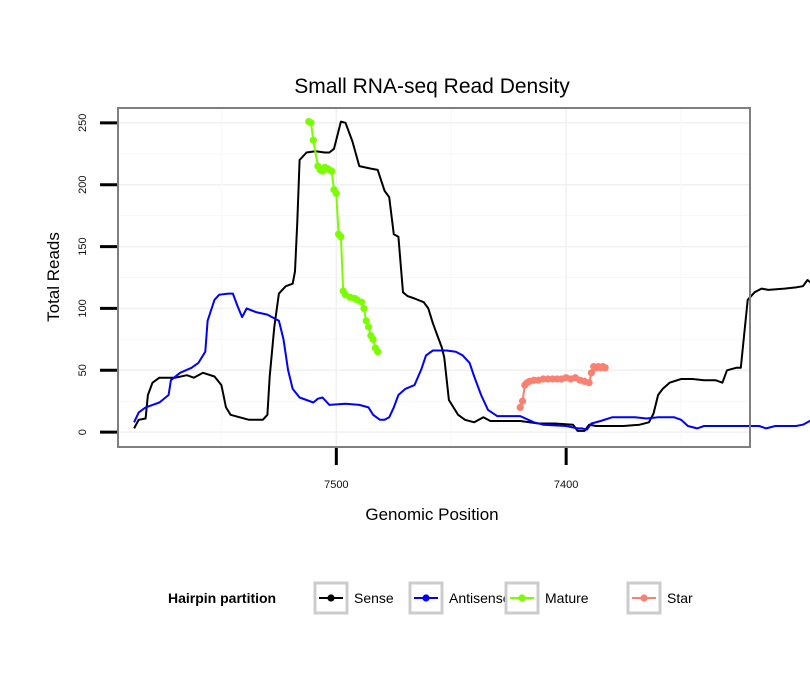 The height and width of the screenshot is (690, 810). What do you see at coordinates (83, 370) in the screenshot?
I see `y-tick-label: 50` at bounding box center [83, 370].